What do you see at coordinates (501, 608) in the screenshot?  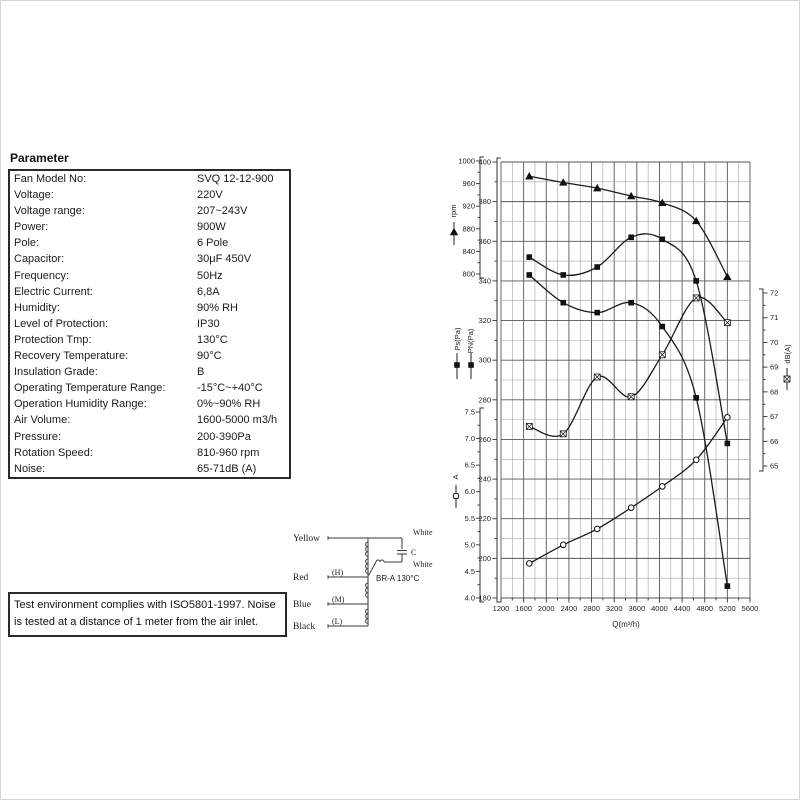 I see `svg-text: 1200` at bounding box center [501, 608].